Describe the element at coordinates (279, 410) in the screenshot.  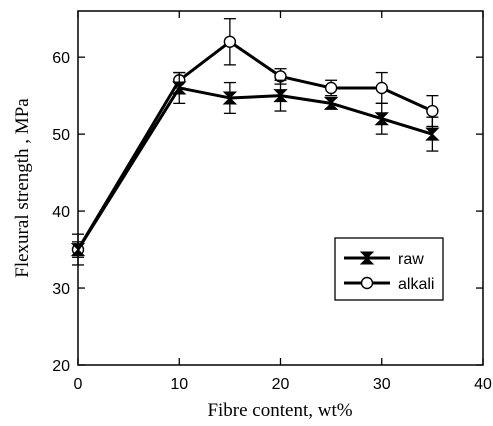
I see `x-axis-title: Fibre content, wt%` at that location.